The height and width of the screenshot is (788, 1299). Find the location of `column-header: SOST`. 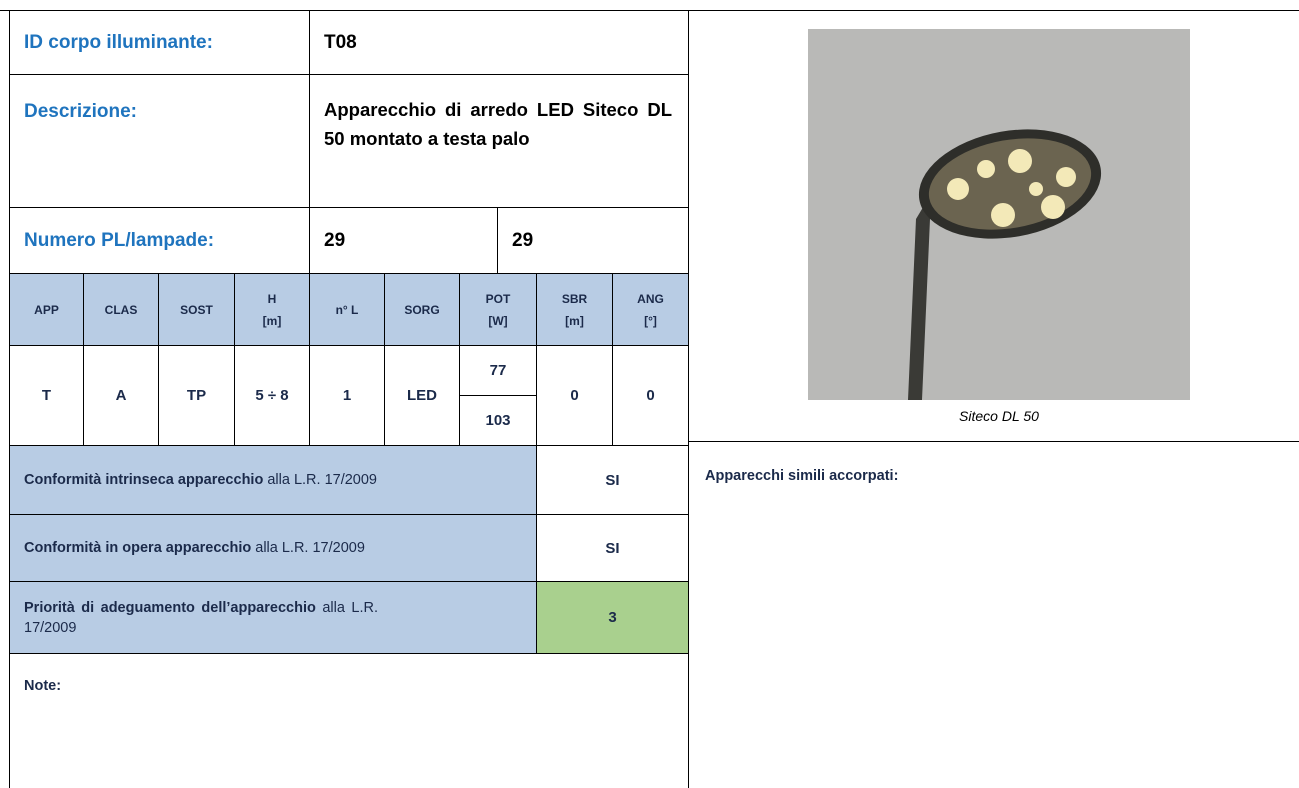

column-header: SOST is located at coordinates (196, 309).